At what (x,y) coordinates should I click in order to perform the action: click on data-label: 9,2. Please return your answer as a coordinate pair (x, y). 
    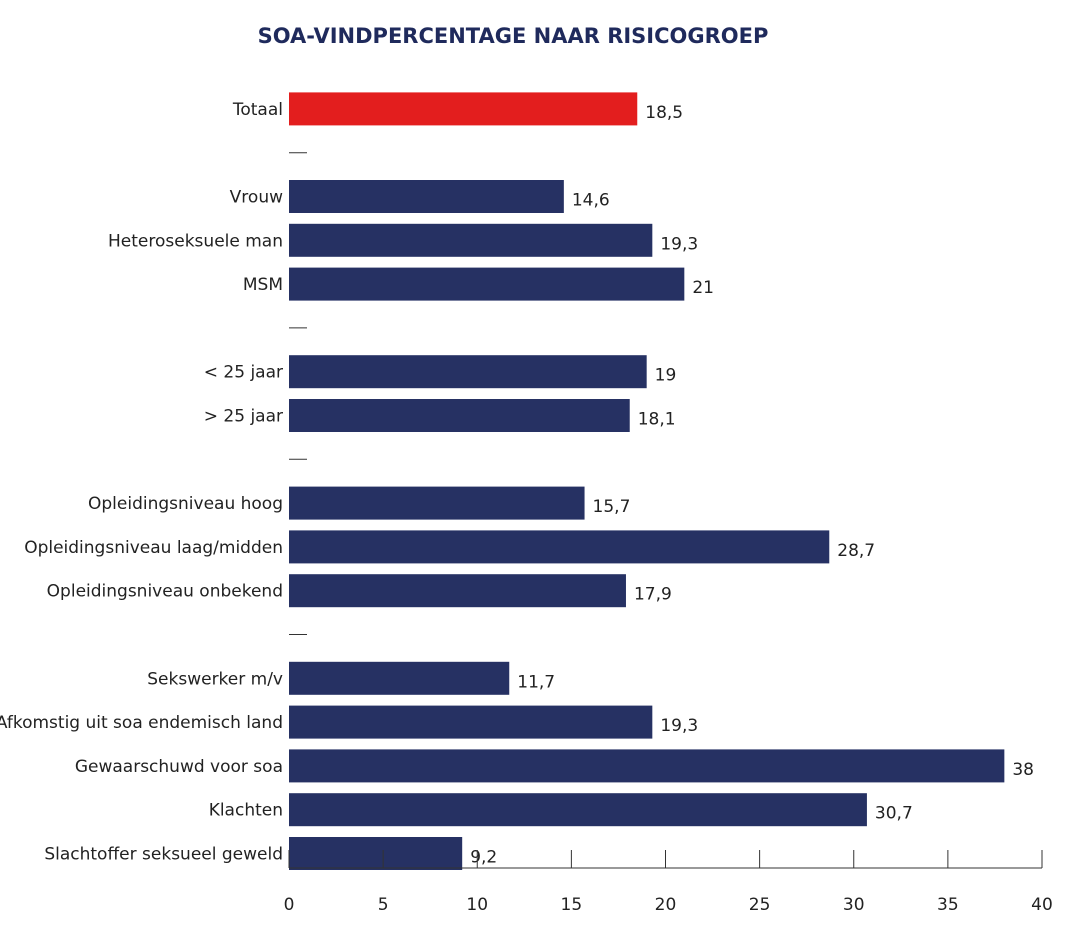
    Looking at the image, I should click on (483, 858).